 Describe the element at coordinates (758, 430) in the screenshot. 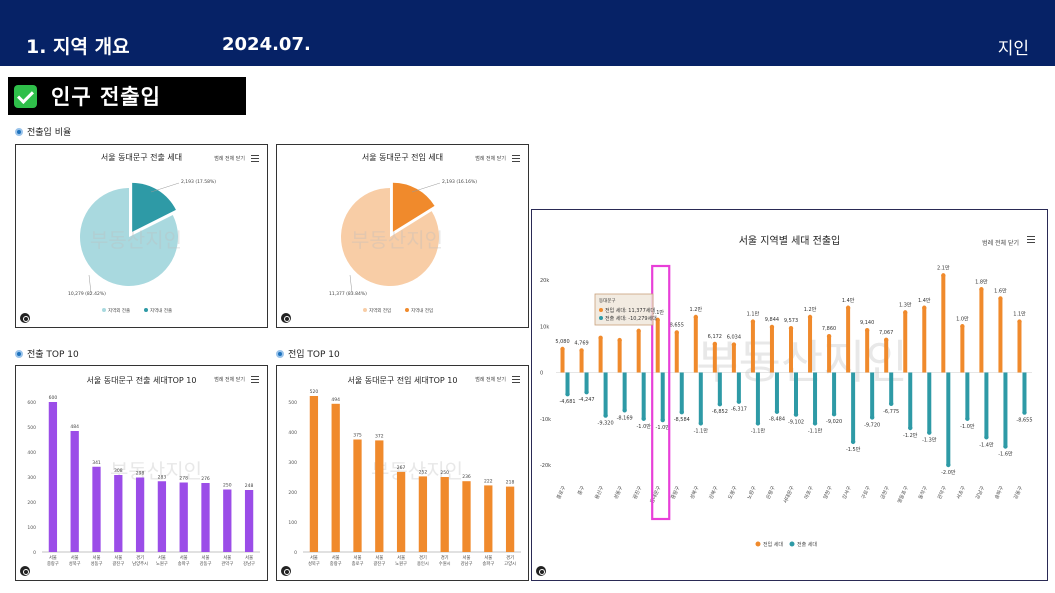

I see `data-label: -1.1만` at that location.